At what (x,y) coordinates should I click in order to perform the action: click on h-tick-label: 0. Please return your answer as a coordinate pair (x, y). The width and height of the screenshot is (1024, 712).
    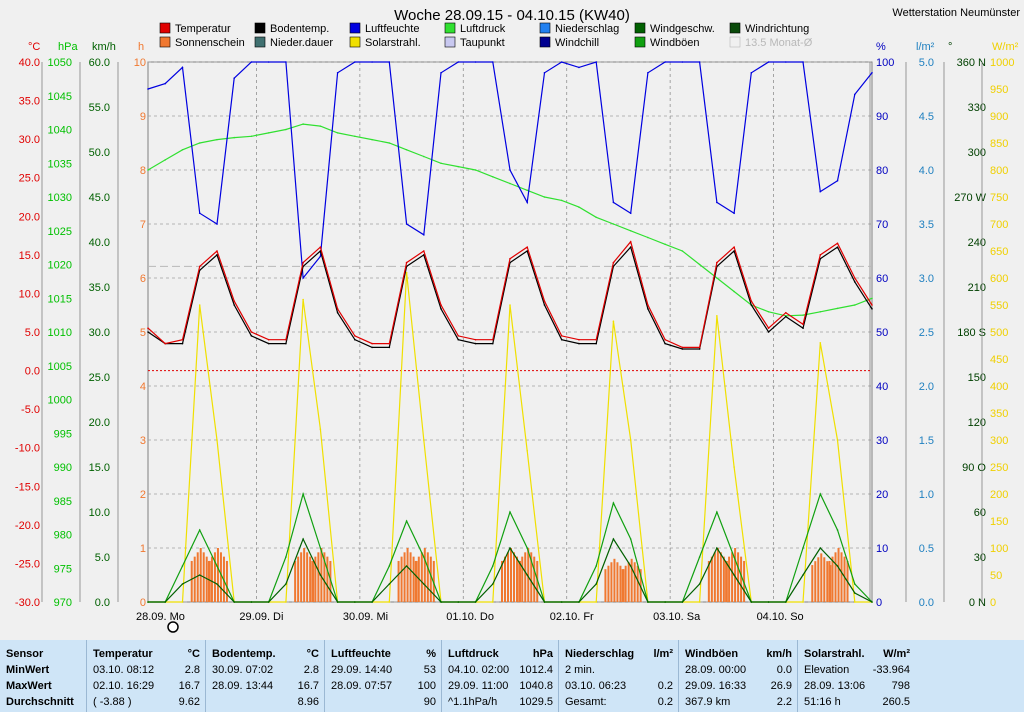
    Looking at the image, I should click on (143, 603).